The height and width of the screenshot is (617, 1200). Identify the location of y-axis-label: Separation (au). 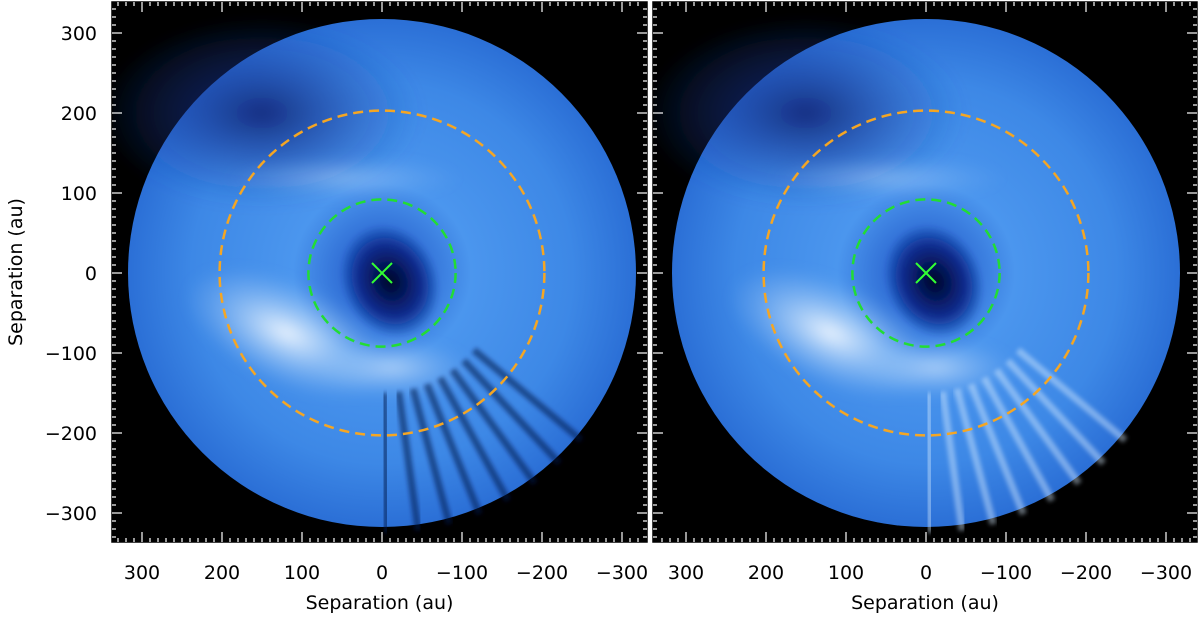
(16, 272).